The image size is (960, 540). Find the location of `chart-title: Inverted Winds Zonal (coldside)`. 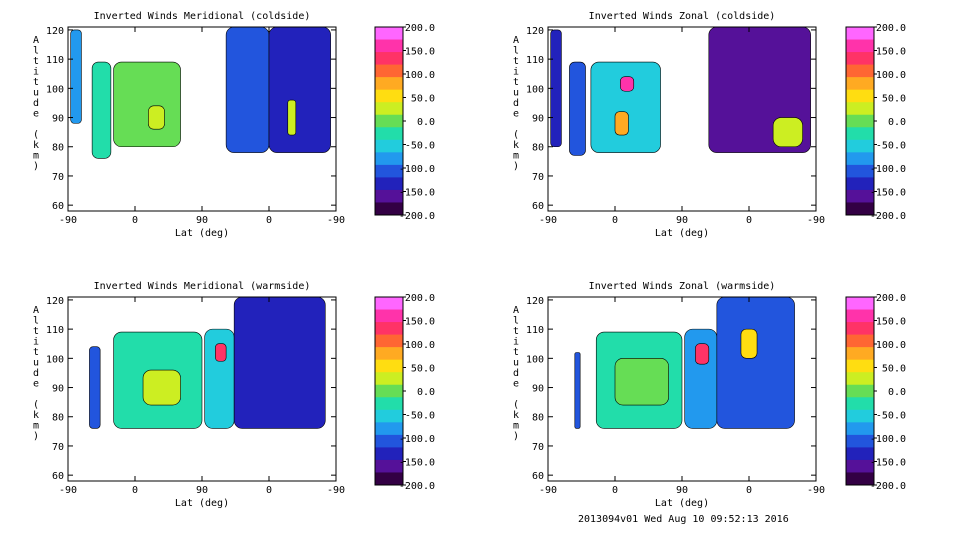

chart-title: Inverted Winds Zonal (coldside) is located at coordinates (682, 16).